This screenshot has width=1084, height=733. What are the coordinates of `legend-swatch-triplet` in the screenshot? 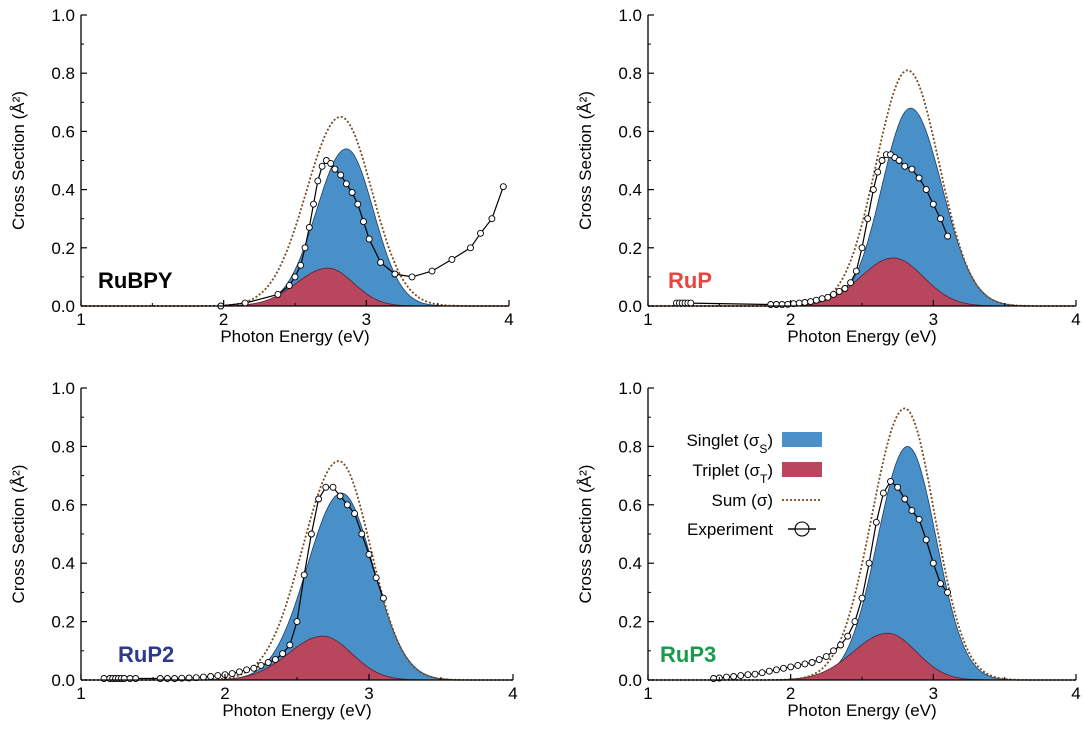 It's located at (802, 469).